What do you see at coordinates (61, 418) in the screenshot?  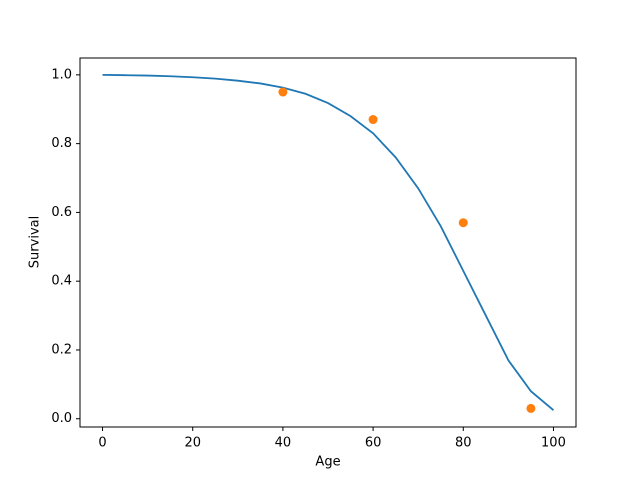 I see `y-tick-label: 0.0` at bounding box center [61, 418].